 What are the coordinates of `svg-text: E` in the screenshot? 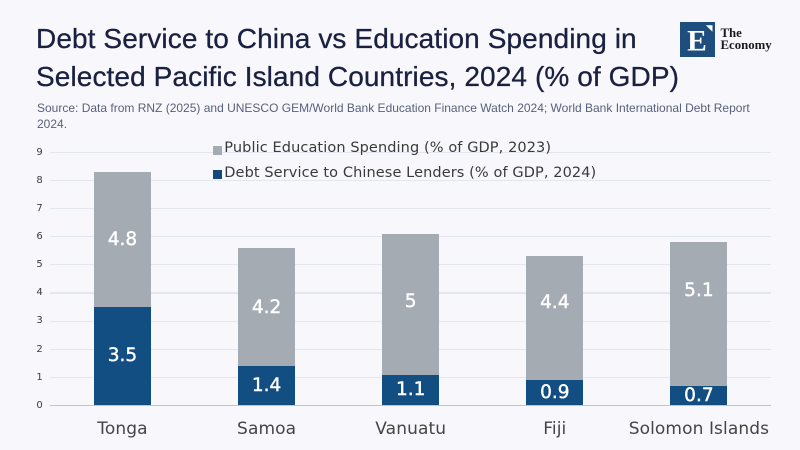 It's located at (697, 41).